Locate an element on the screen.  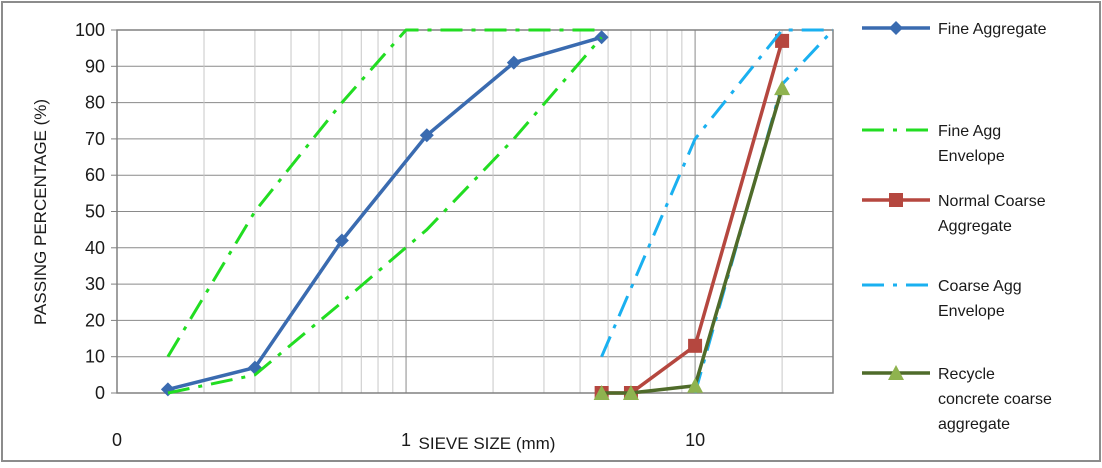
y-tick-label: 30 is located at coordinates (95, 284).